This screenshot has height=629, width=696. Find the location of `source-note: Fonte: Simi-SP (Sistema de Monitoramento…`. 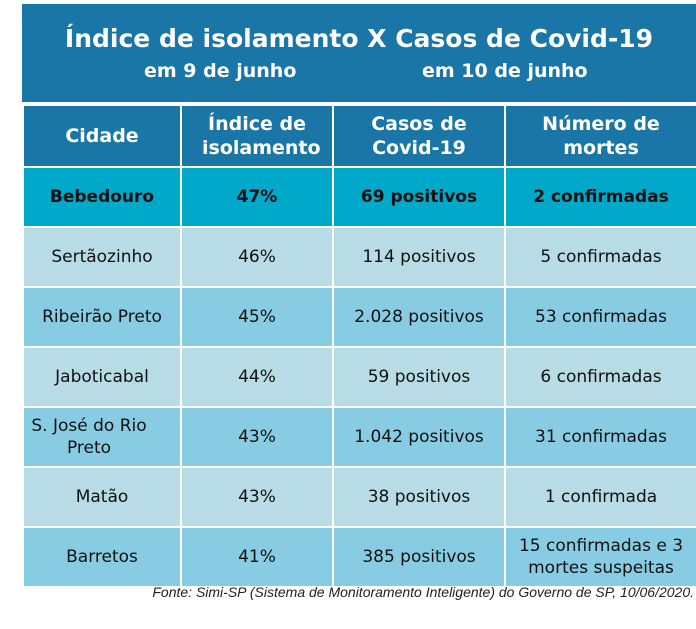

source-note: Fonte: Simi-SP (Sistema de Monitoramento… is located at coordinates (423, 592).